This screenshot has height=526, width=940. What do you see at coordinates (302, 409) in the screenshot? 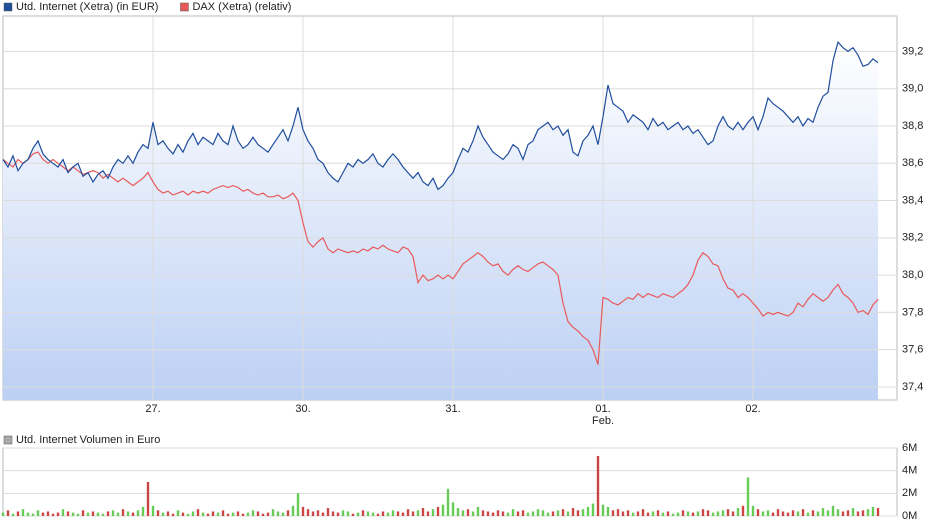
I see `x-tick-label: 30.` at bounding box center [302, 409].